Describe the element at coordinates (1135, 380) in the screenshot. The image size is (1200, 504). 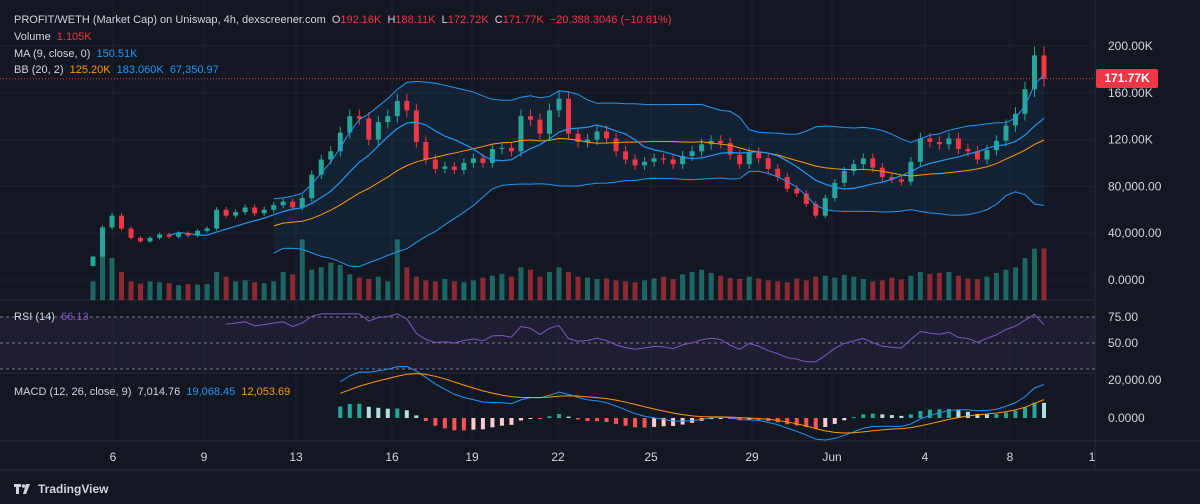
I see `macd-tick-label: 20,000.00` at that location.